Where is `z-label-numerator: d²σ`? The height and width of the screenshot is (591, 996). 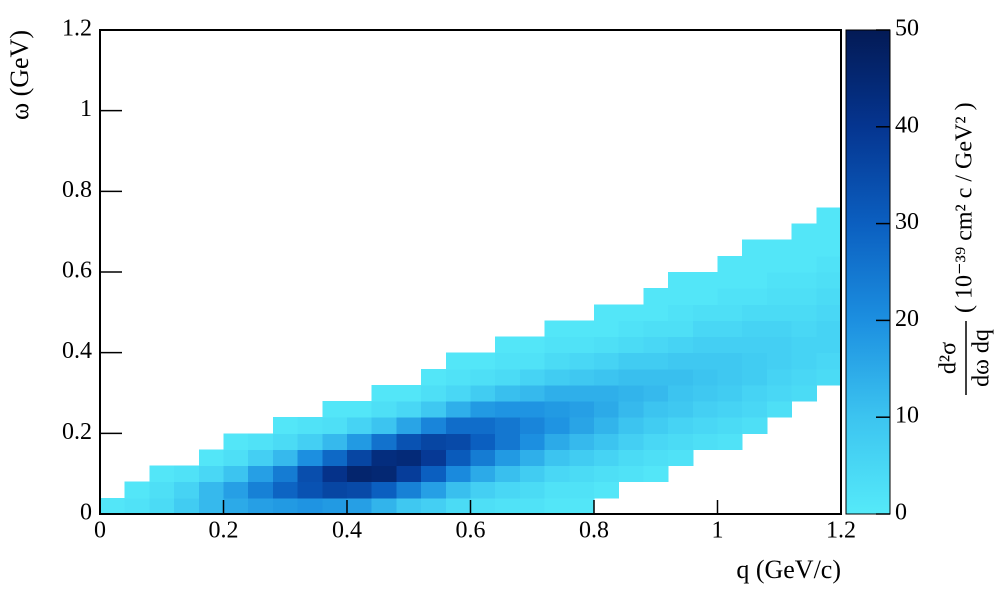 z-label-numerator: d²σ is located at coordinates (949, 358).